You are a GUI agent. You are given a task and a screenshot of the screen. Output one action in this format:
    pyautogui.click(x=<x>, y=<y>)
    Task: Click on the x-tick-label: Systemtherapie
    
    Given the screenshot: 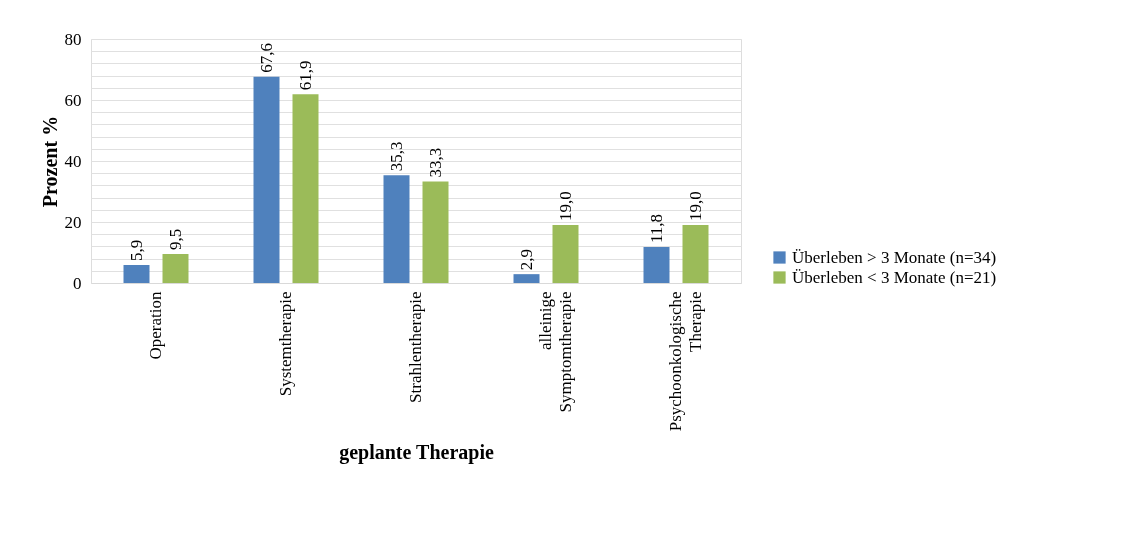 What is the action you would take?
    pyautogui.click(x=285, y=344)
    